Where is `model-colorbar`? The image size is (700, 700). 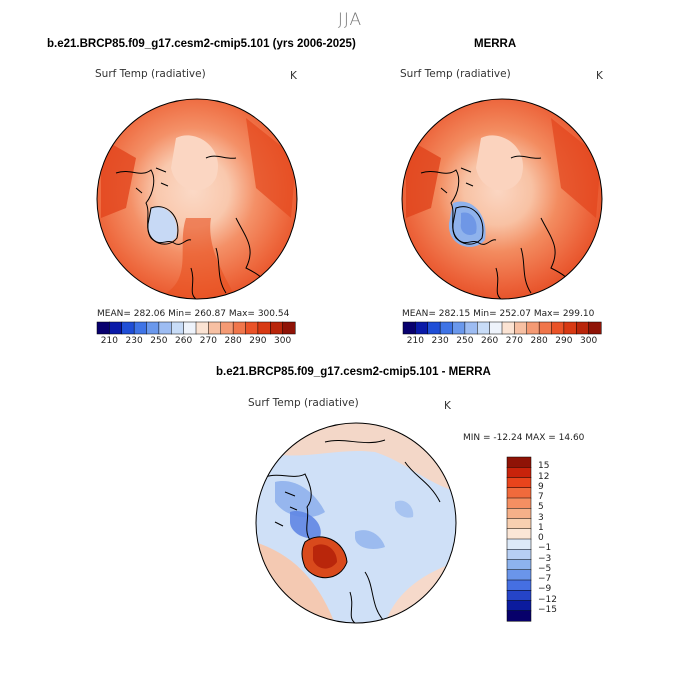 model-colorbar is located at coordinates (196, 328).